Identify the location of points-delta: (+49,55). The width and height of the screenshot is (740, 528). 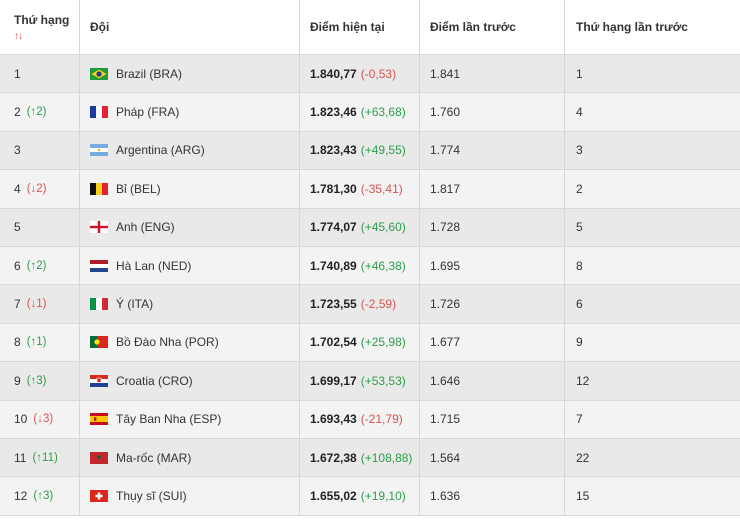
(383, 150).